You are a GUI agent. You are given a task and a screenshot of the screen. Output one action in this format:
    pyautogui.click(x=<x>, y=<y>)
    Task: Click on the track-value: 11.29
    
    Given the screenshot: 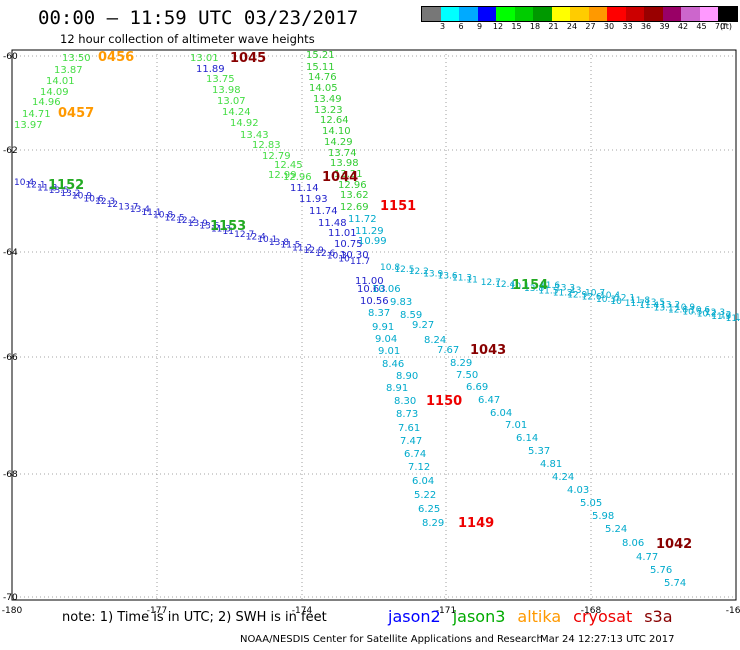 What is the action you would take?
    pyautogui.click(x=369, y=231)
    